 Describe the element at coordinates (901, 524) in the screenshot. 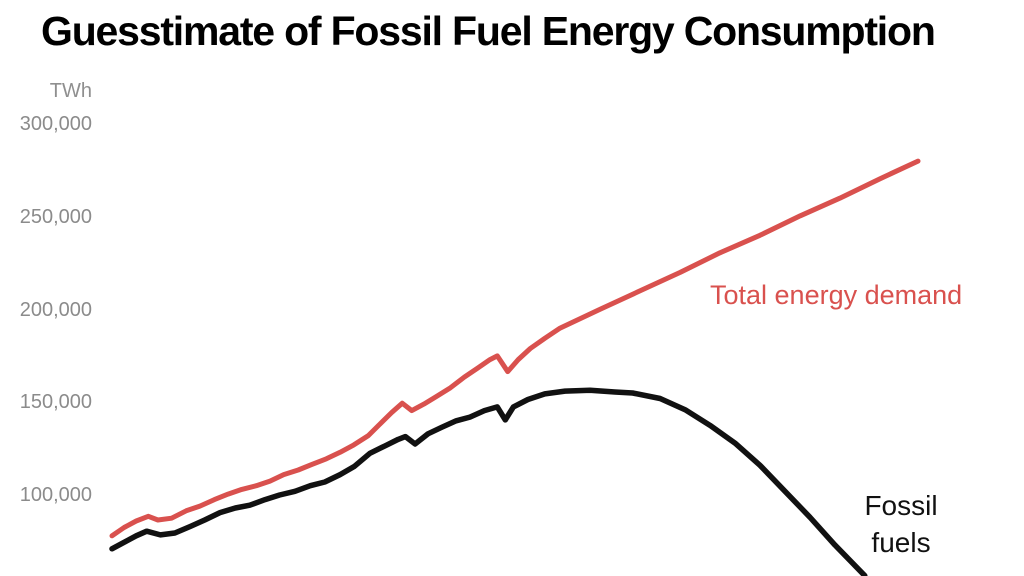

I see `fossil-fuels-label: Fossil fuels` at that location.